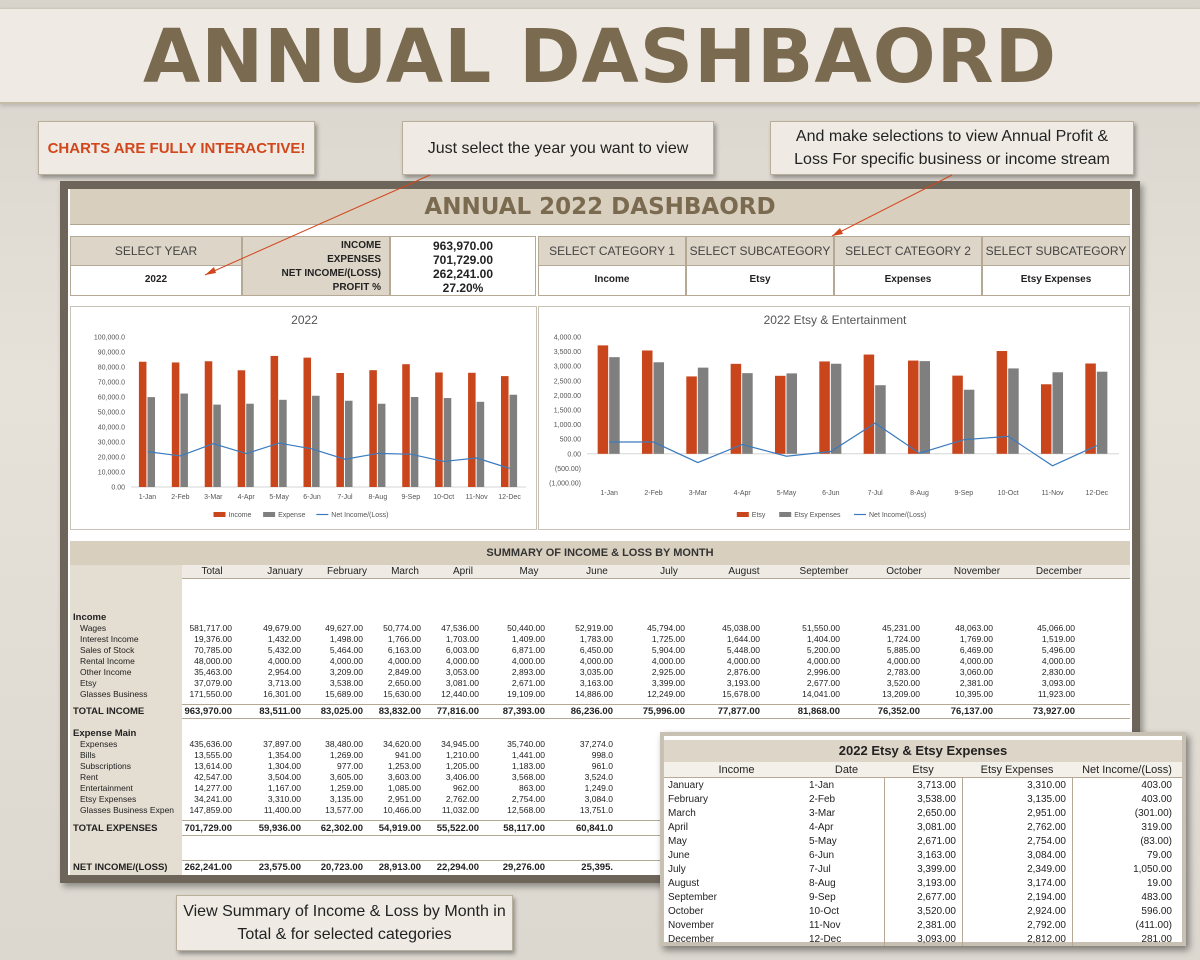  What do you see at coordinates (219, 514) in the screenshot?
I see `legend-swatch` at bounding box center [219, 514].